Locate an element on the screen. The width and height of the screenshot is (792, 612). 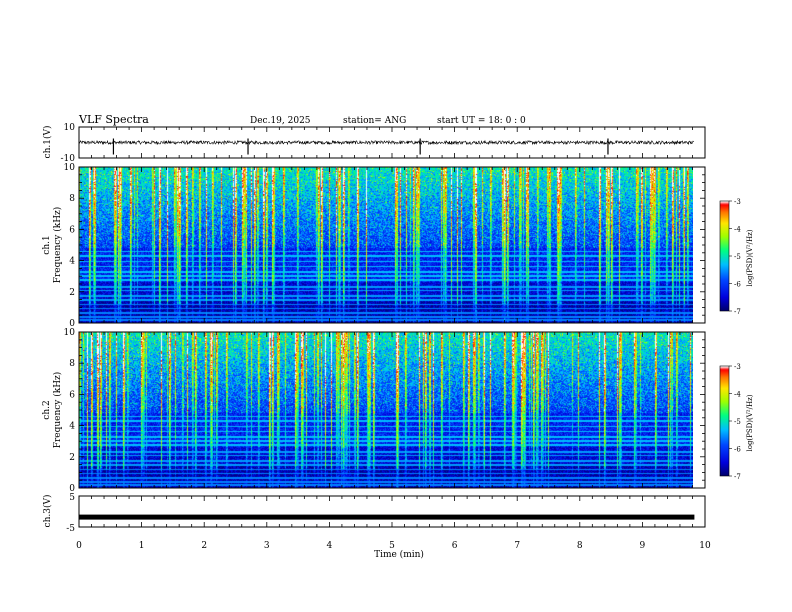
ch1-waveform-trace is located at coordinates (386, 146).